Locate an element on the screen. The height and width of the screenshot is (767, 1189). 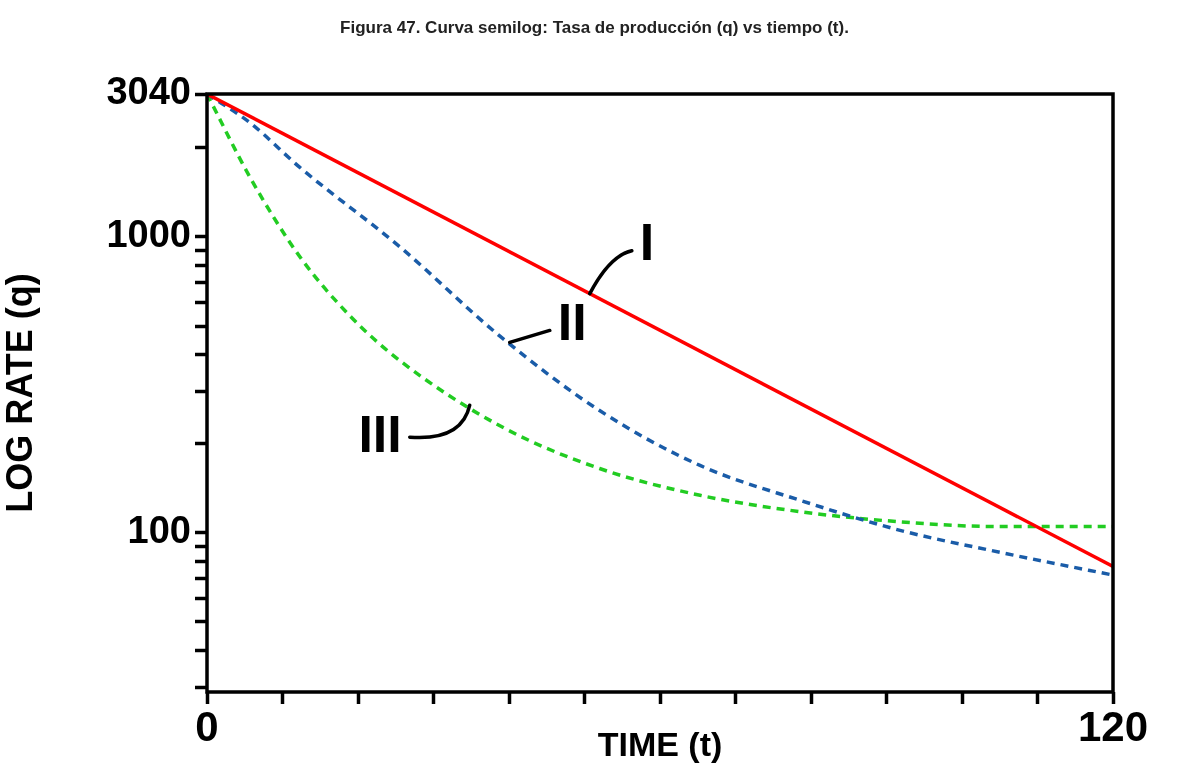
y-axis-title: LOG RATE (q) is located at coordinates (20, 393).